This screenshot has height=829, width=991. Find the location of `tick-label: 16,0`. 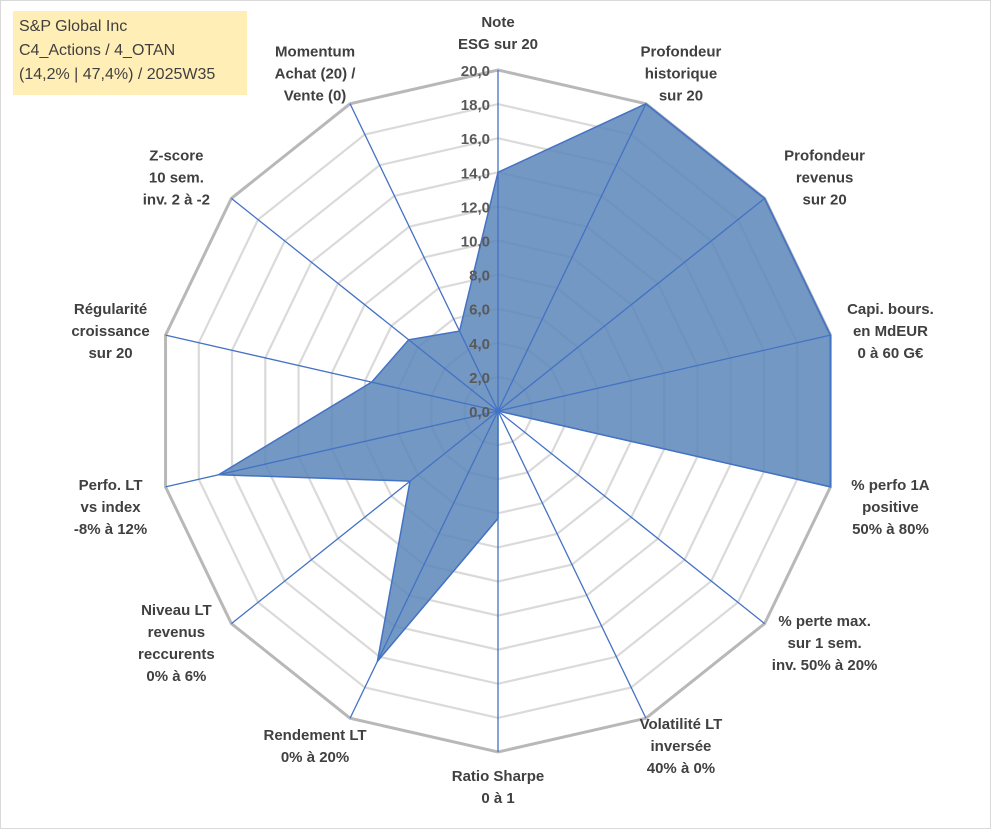

tick-label: 16,0 is located at coordinates (475, 139).